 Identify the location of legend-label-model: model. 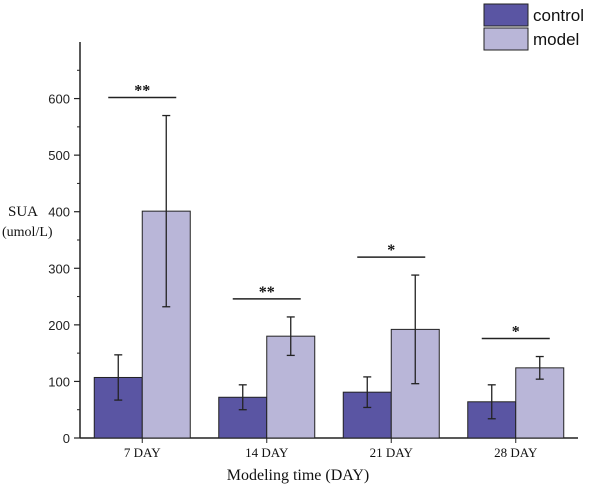
(556, 39).